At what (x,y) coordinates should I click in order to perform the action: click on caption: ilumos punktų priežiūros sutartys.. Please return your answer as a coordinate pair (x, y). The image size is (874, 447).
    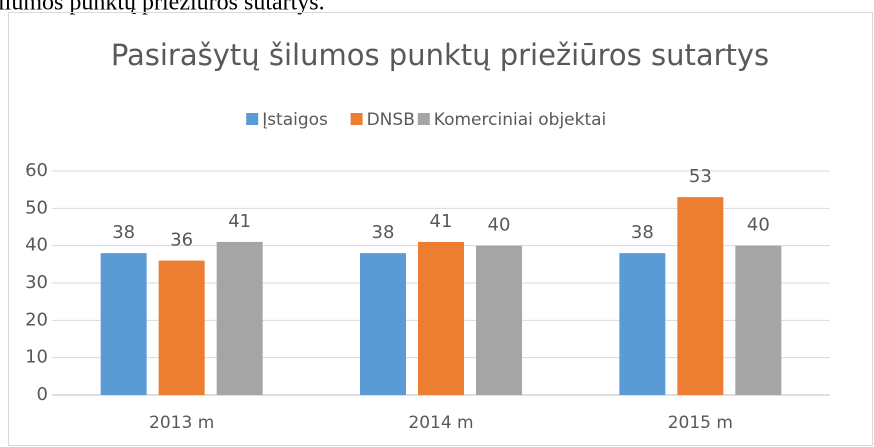
    Looking at the image, I should click on (162, 8).